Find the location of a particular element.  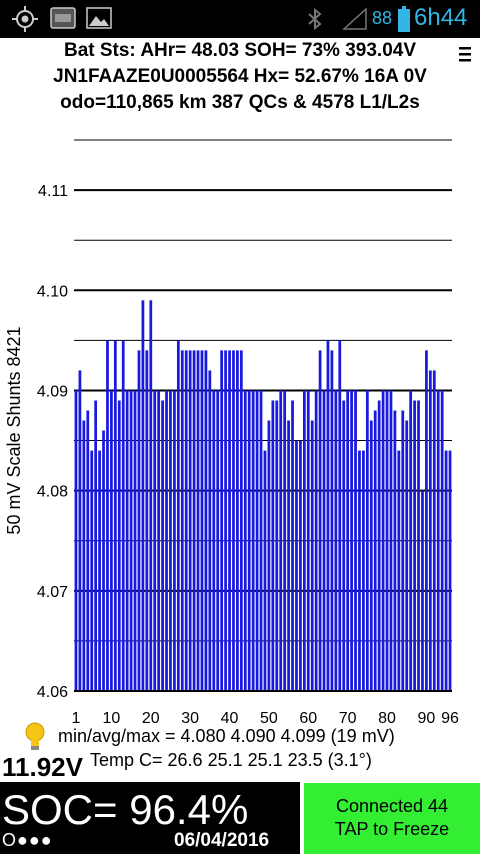

x-tick-label: 96 is located at coordinates (450, 717).